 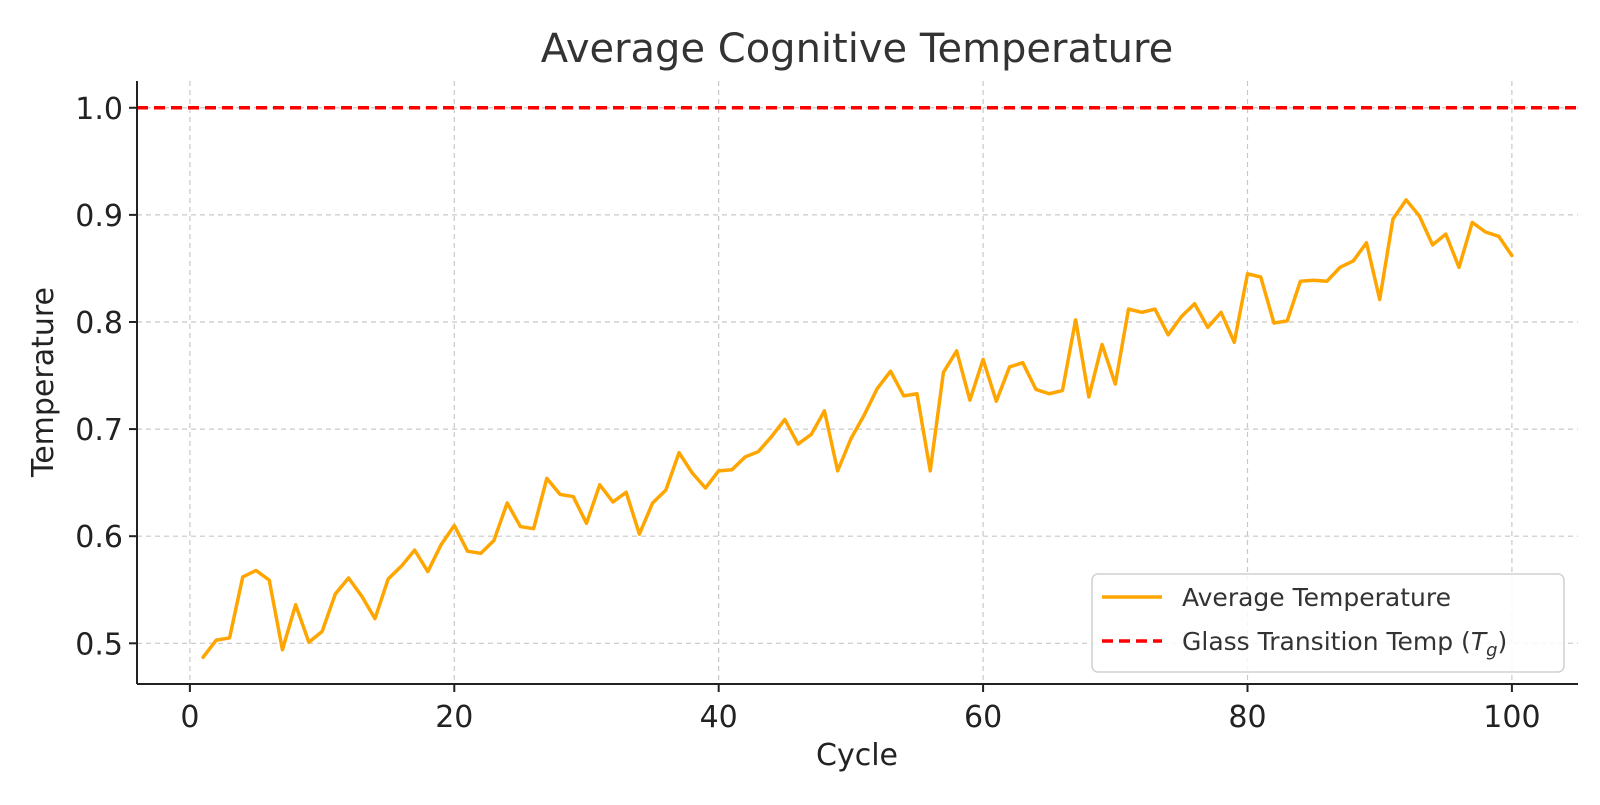 What do you see at coordinates (99, 537) in the screenshot?
I see `y-tick-label: 0.6` at bounding box center [99, 537].